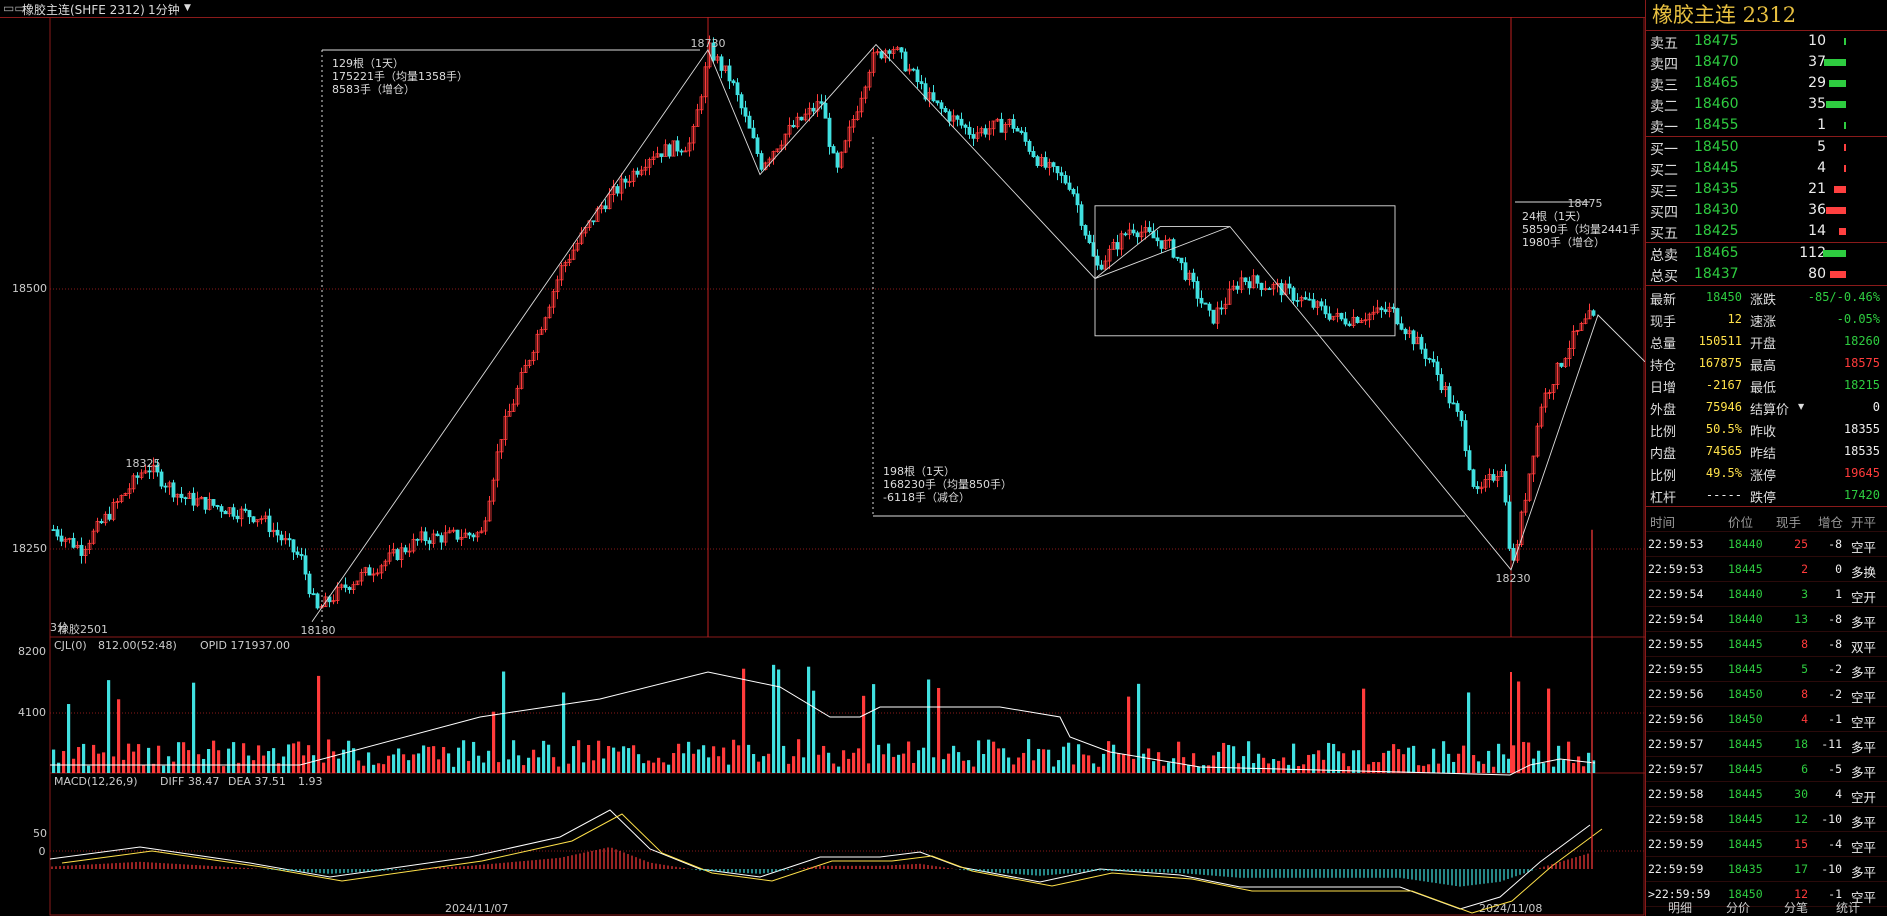 The image size is (1887, 916). What do you see at coordinates (1766, 869) in the screenshot?
I see `tick-row: 22:59:59 18435 17 -10 多平` at bounding box center [1766, 869].